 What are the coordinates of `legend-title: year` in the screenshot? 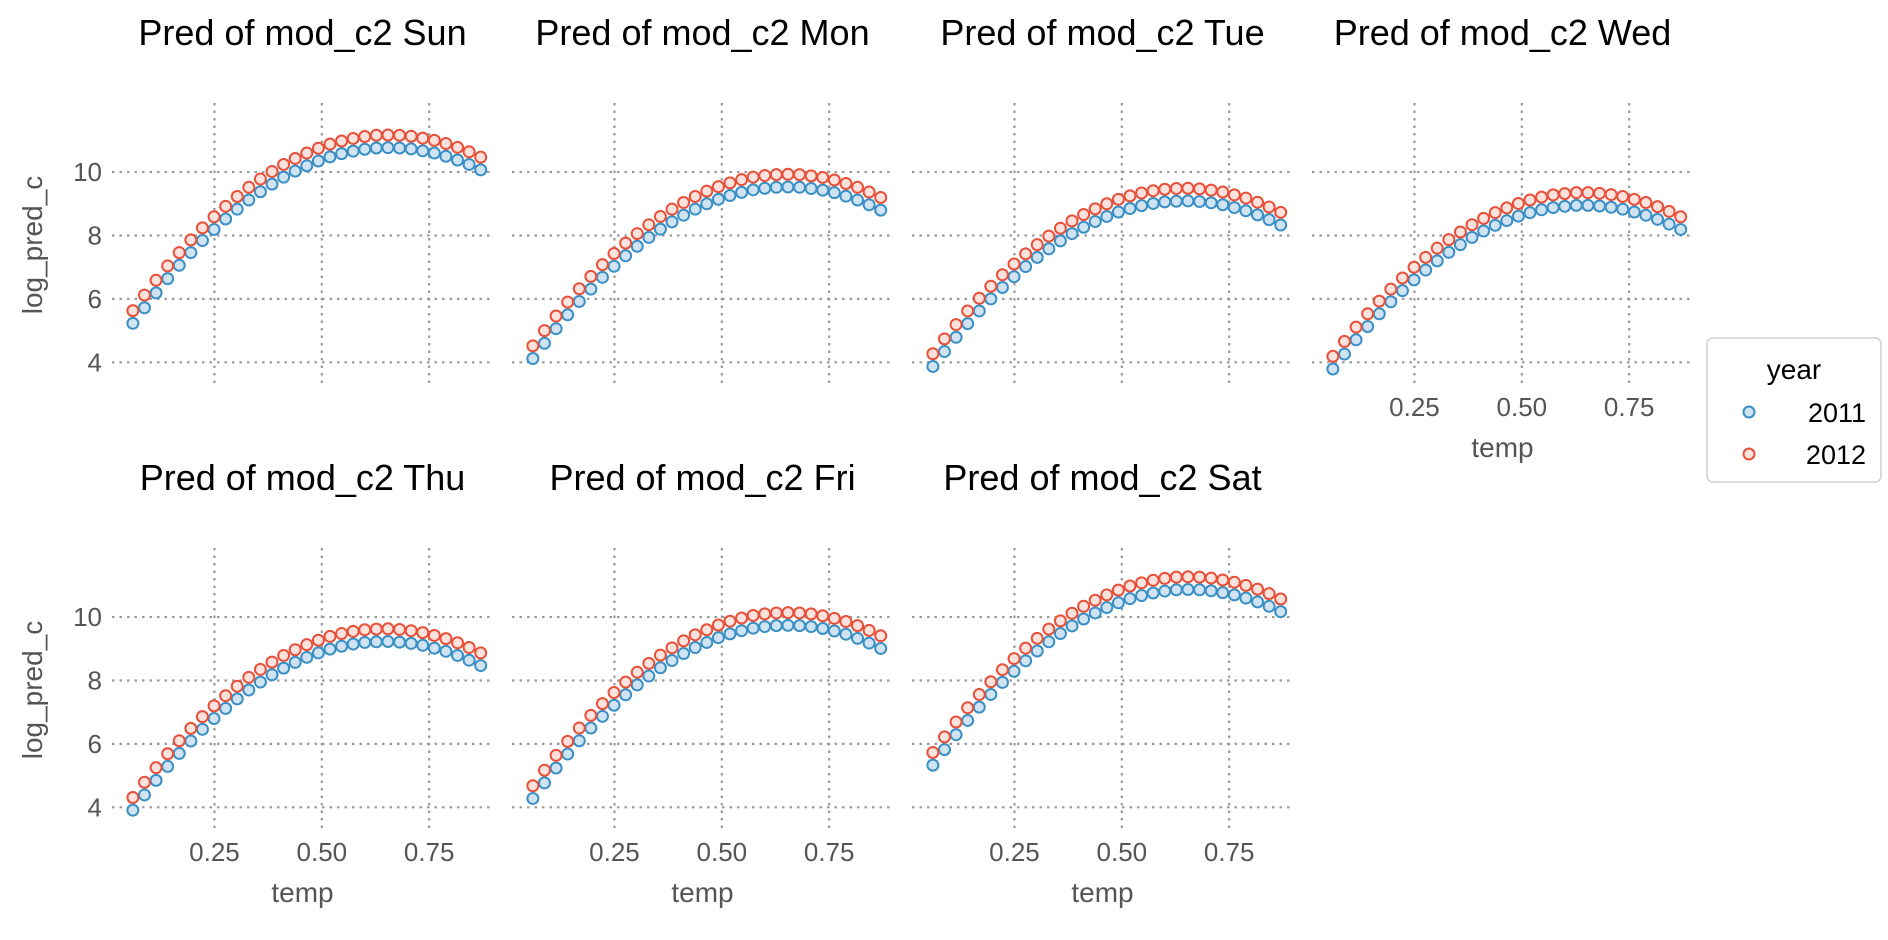 It's located at (1794, 369).